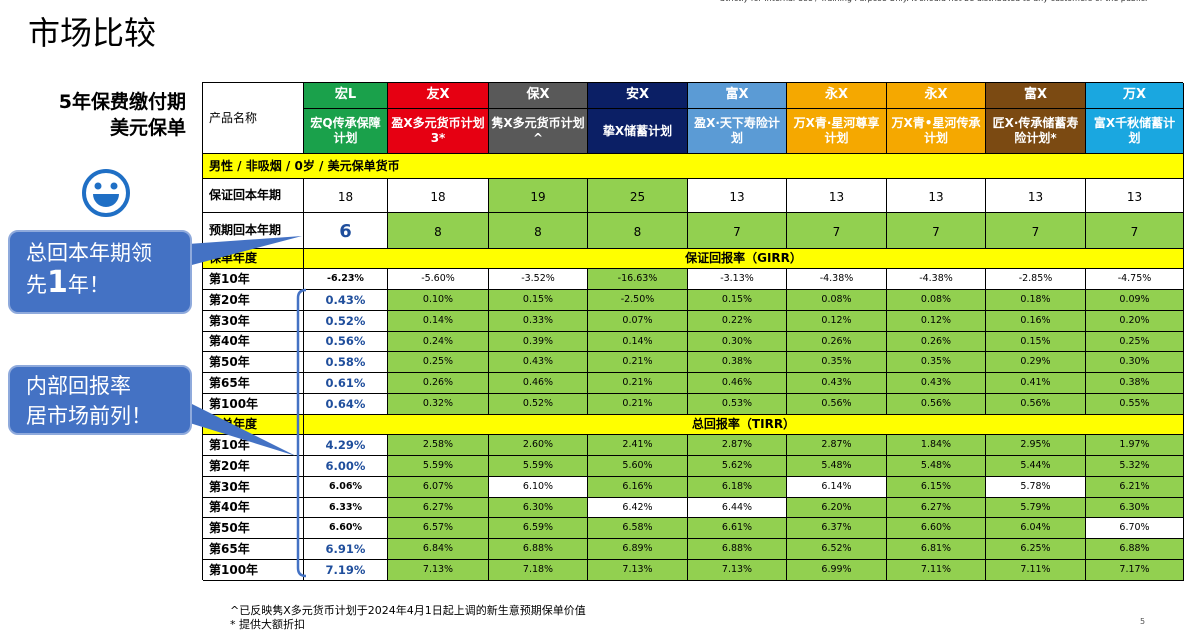  Describe the element at coordinates (744, 425) in the screenshot. I see `section-title: 总回报率（TIRR）` at that location.